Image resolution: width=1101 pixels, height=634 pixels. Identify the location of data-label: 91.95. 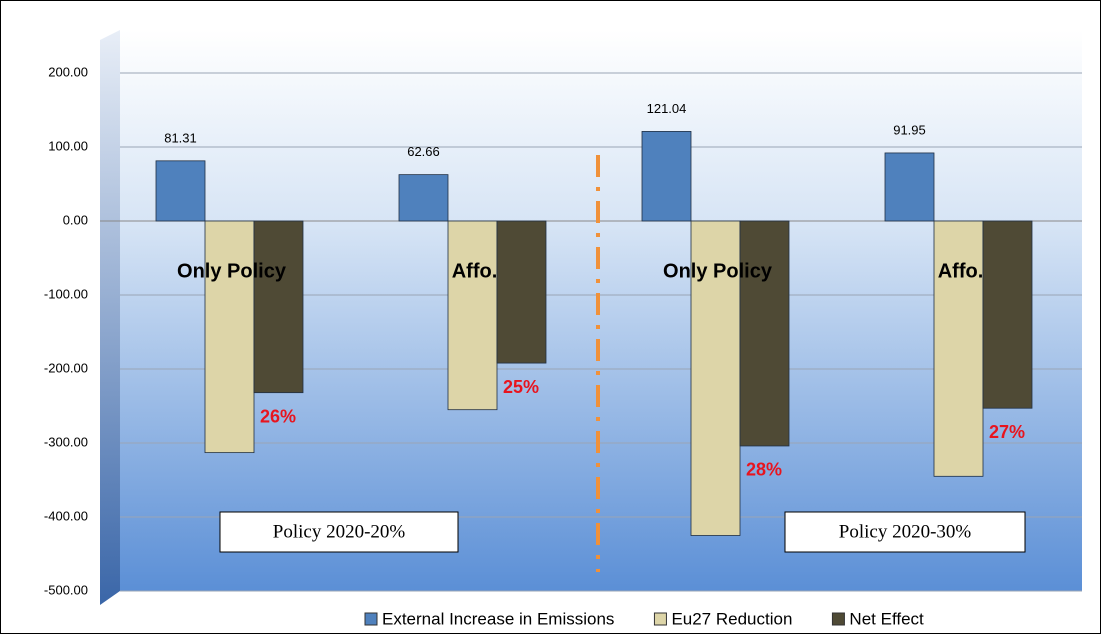
(909, 129).